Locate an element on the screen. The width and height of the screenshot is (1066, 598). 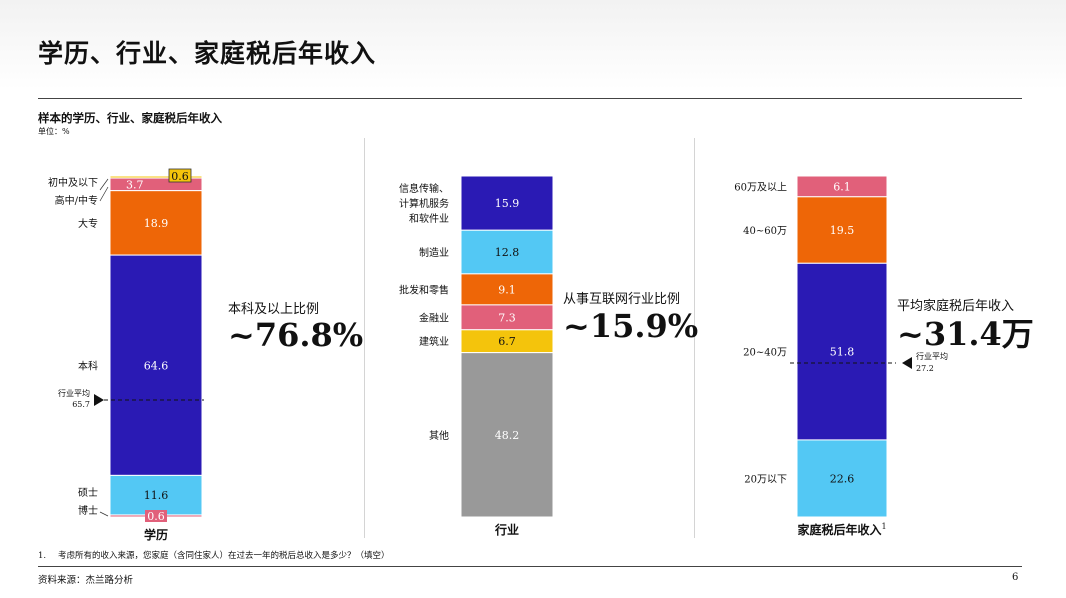
callout-caption-edu: 本科及以上比例 is located at coordinates (273, 309).